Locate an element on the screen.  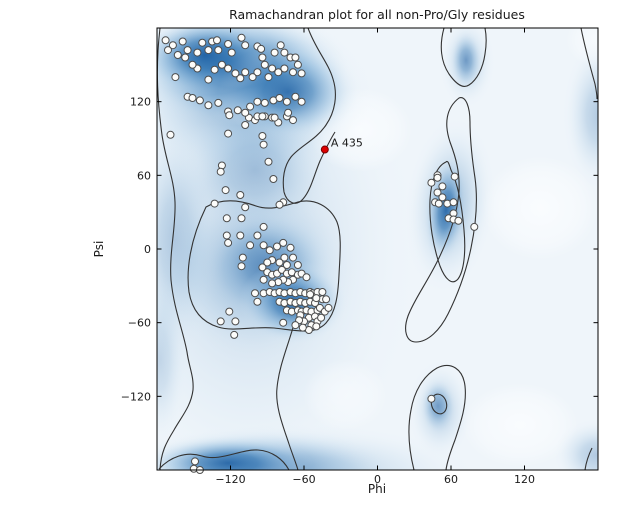
x-tick-label: −60 is located at coordinates (303, 479).